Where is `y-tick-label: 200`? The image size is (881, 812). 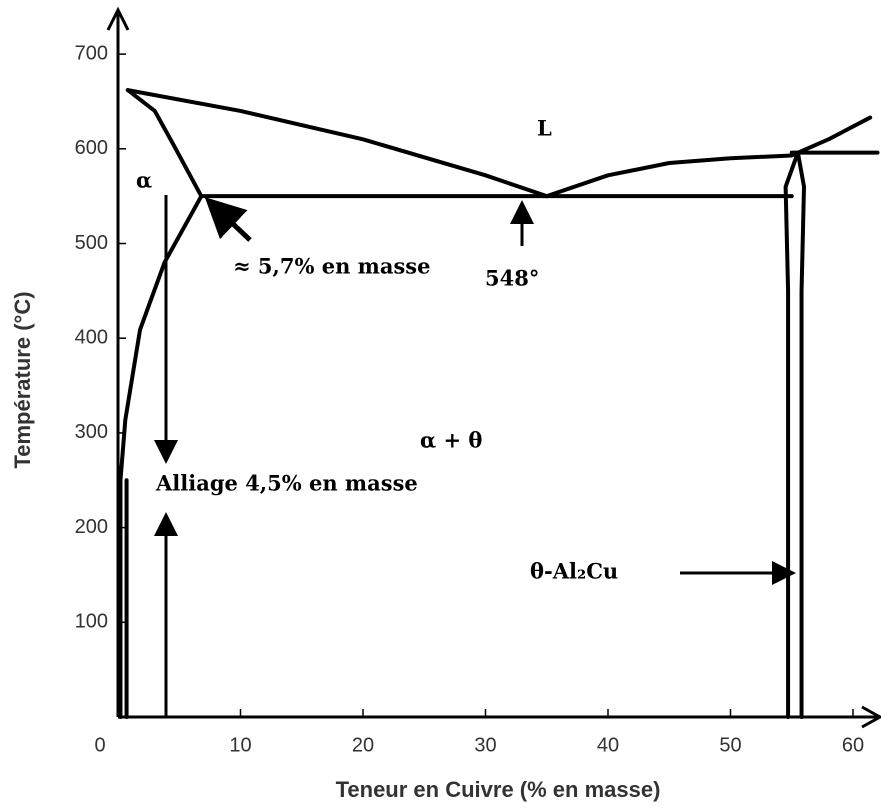
y-tick-label: 200 is located at coordinates (91, 527).